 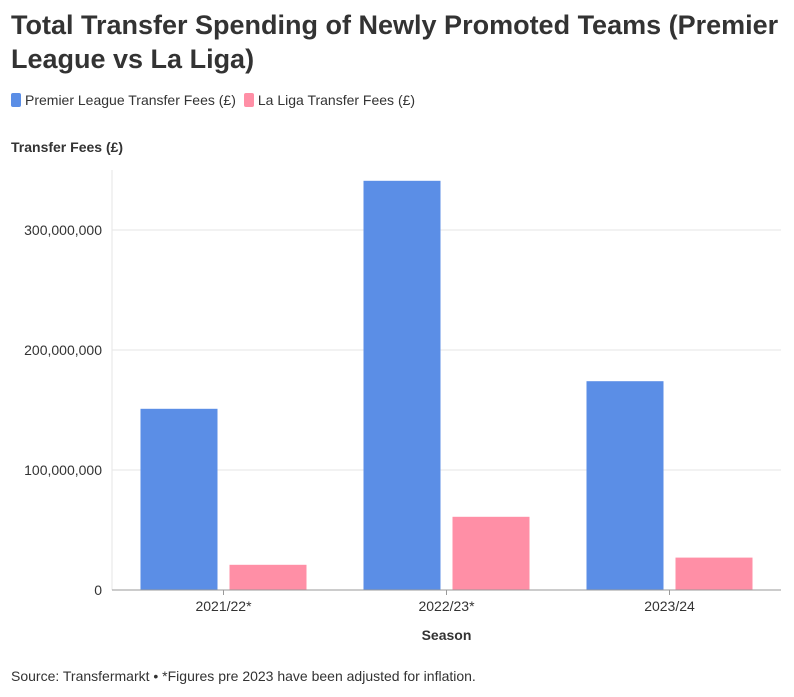 What do you see at coordinates (67, 147) in the screenshot?
I see `y-axis-title: Transfer Fees (£)` at bounding box center [67, 147].